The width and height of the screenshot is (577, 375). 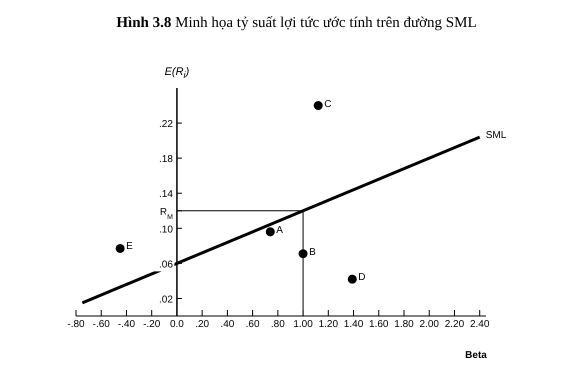 I want to click on y-tick-label: .10, so click(x=166, y=230).